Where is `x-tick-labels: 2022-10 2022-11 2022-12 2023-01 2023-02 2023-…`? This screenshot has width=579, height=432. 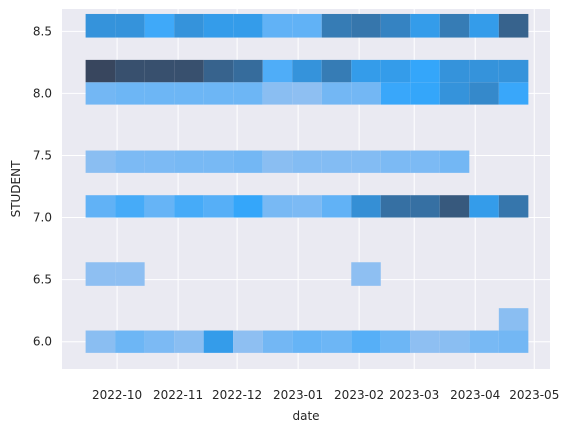 x-tick-labels: 2022-10 2022-11 2022-12 2023-01 2023-02 2023-… is located at coordinates (325, 395).